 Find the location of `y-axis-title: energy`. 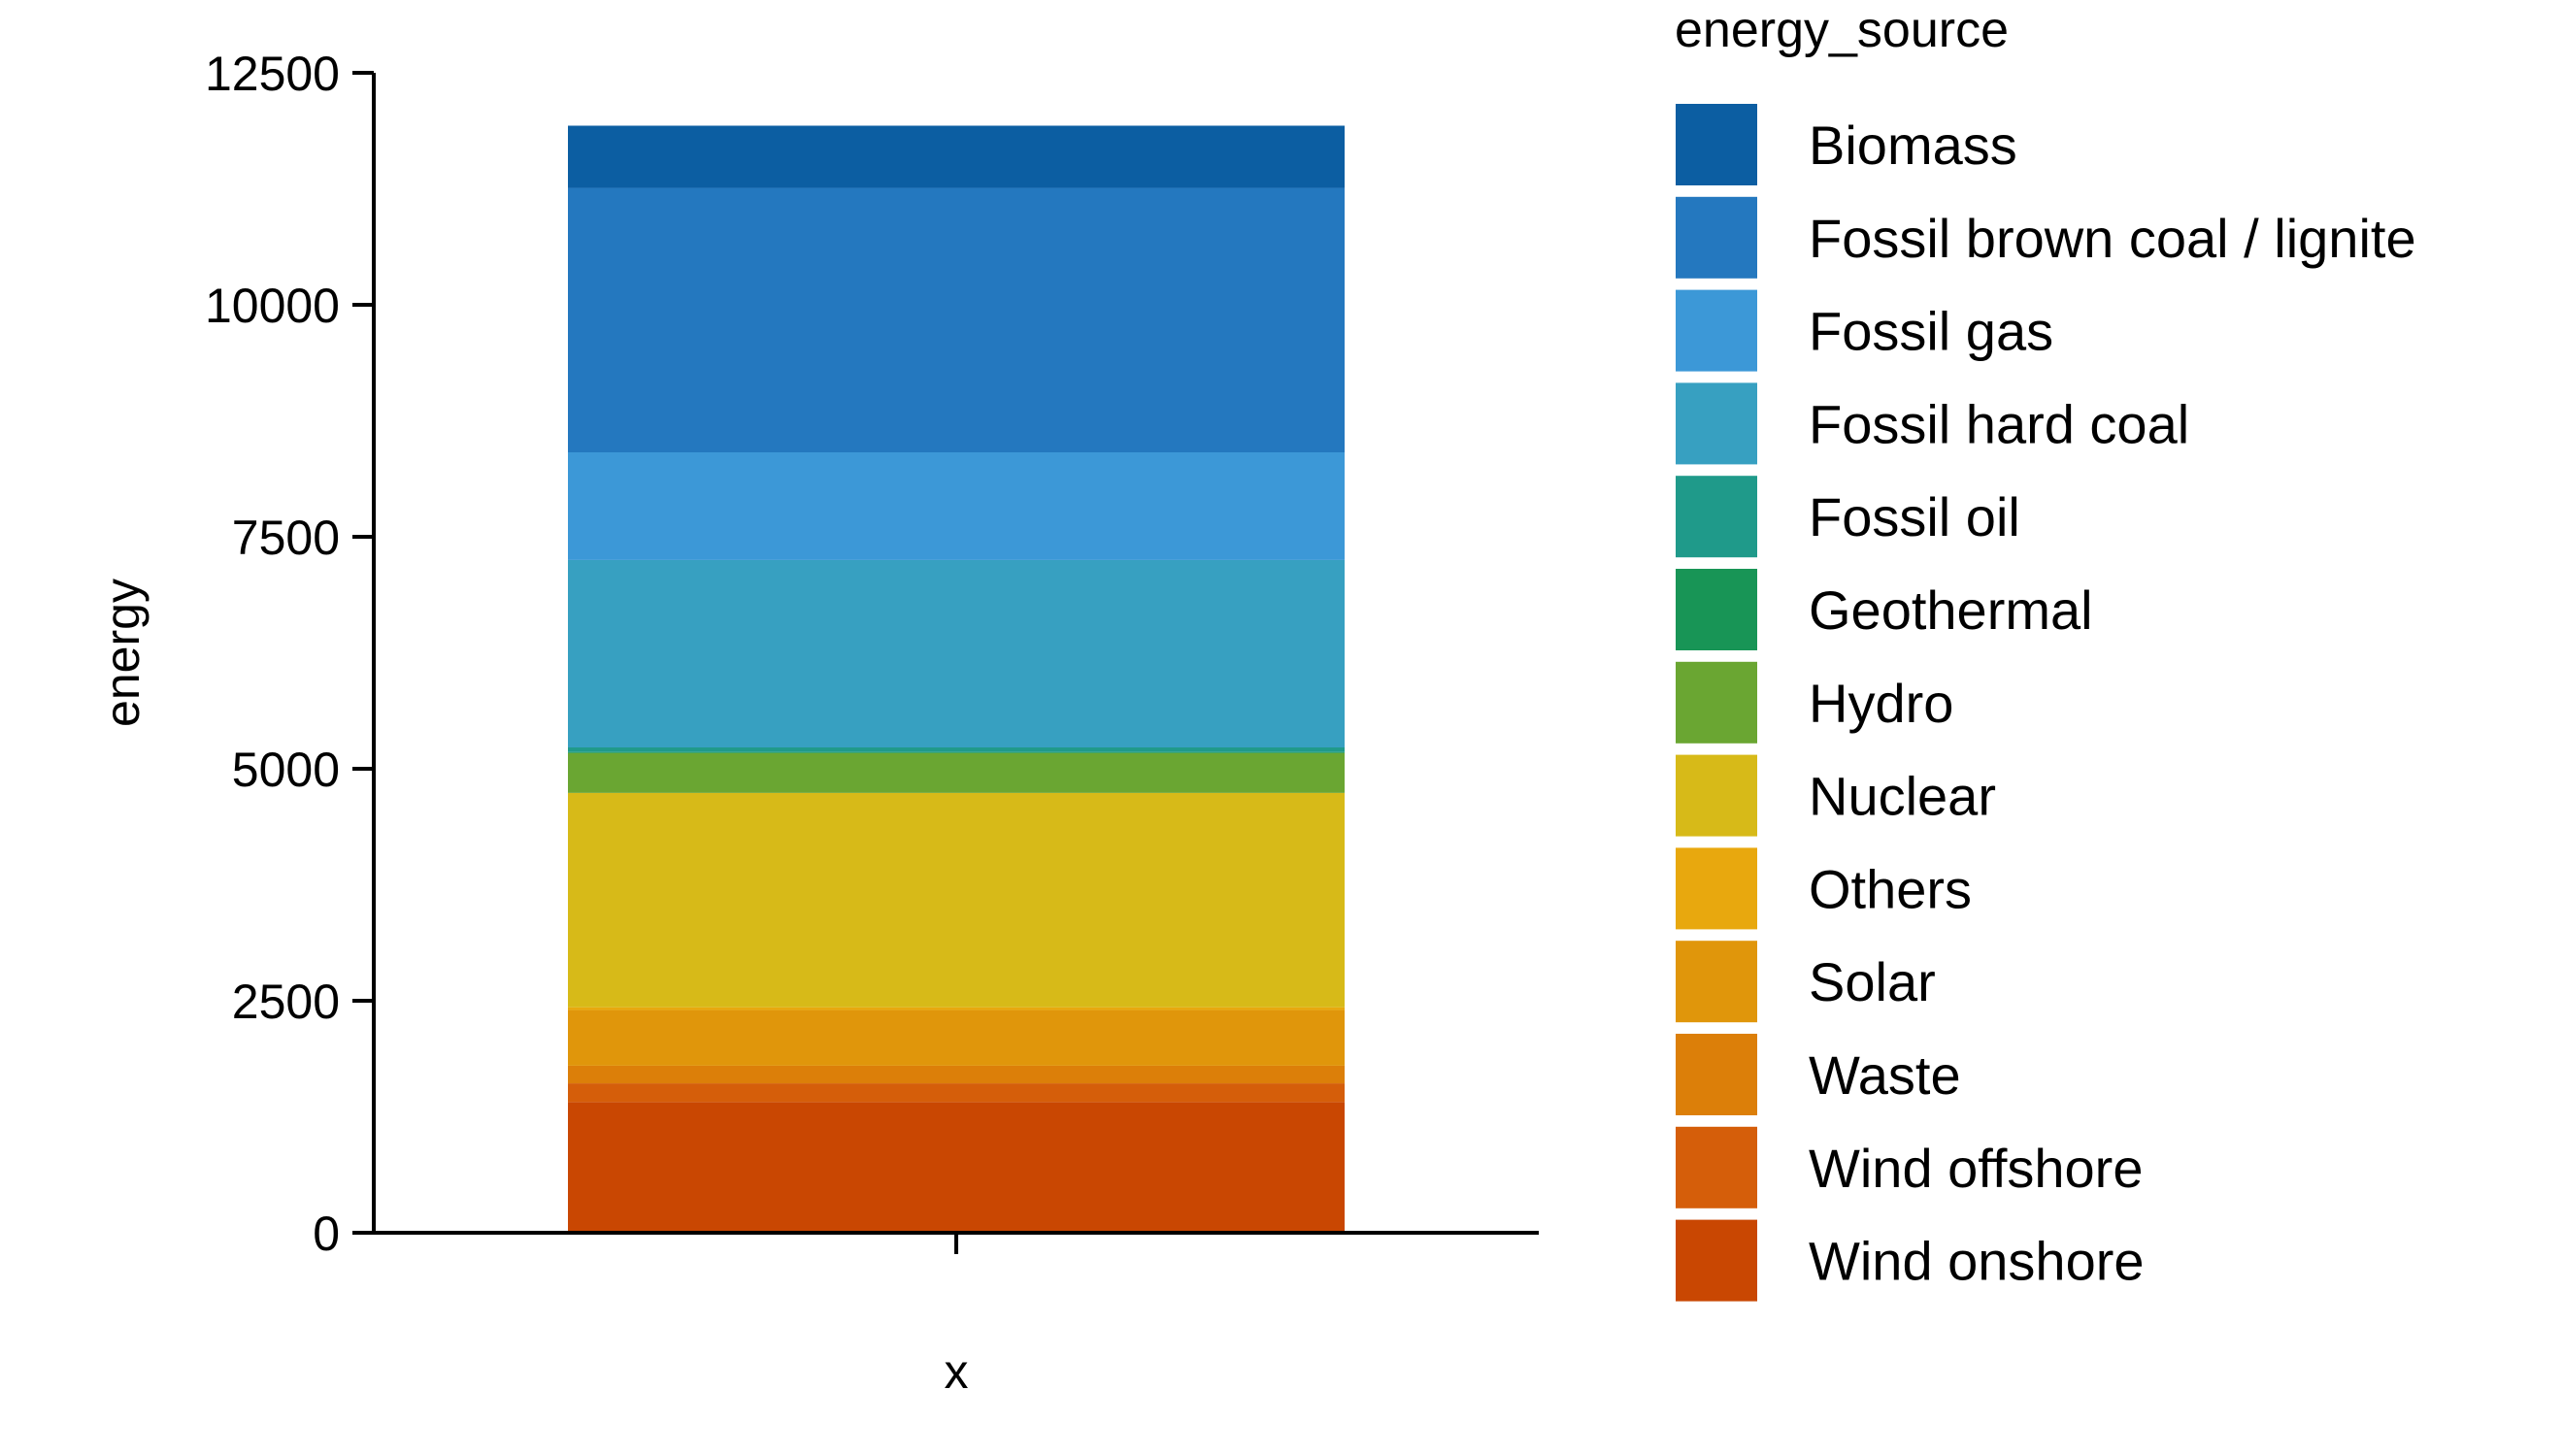

y-axis-title: energy is located at coordinates (122, 653).